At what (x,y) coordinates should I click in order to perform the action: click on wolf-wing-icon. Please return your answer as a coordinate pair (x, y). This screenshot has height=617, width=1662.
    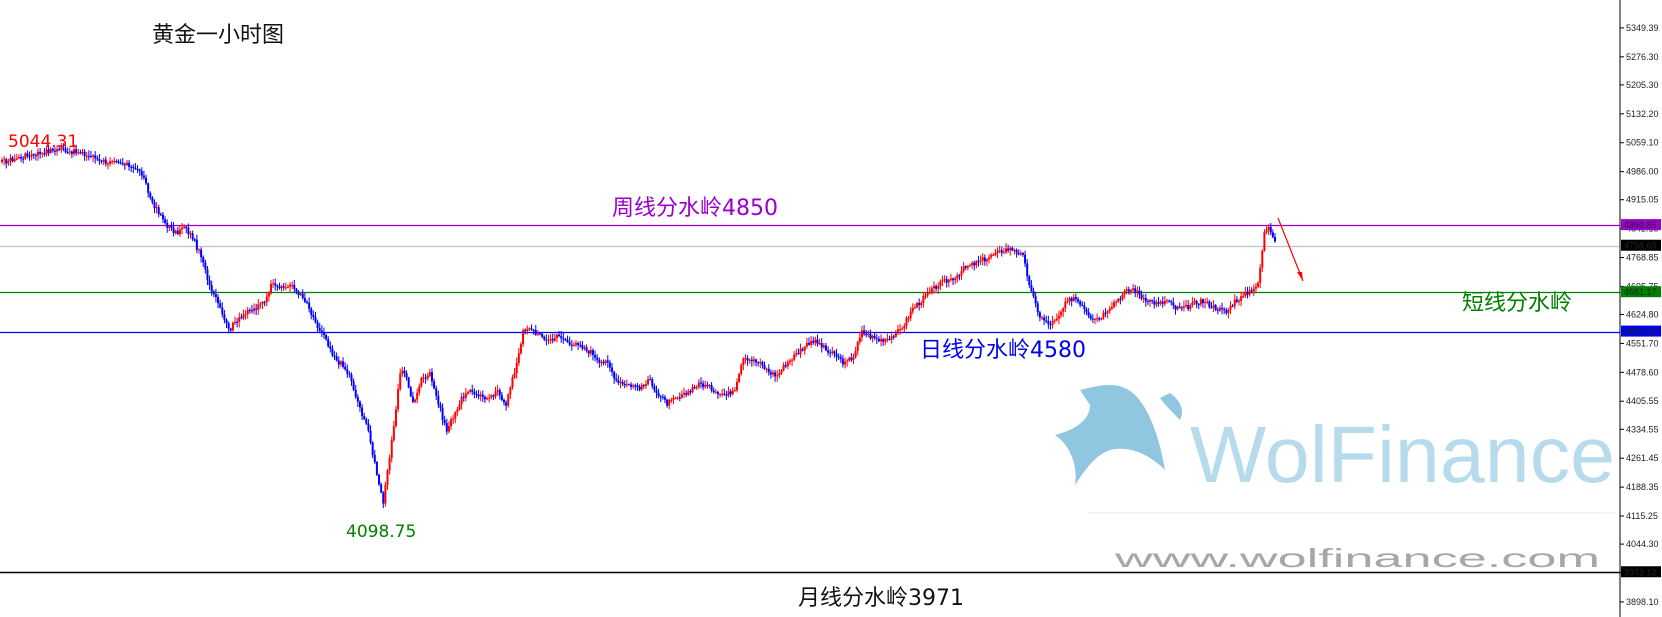
    Looking at the image, I should click on (1171, 406).